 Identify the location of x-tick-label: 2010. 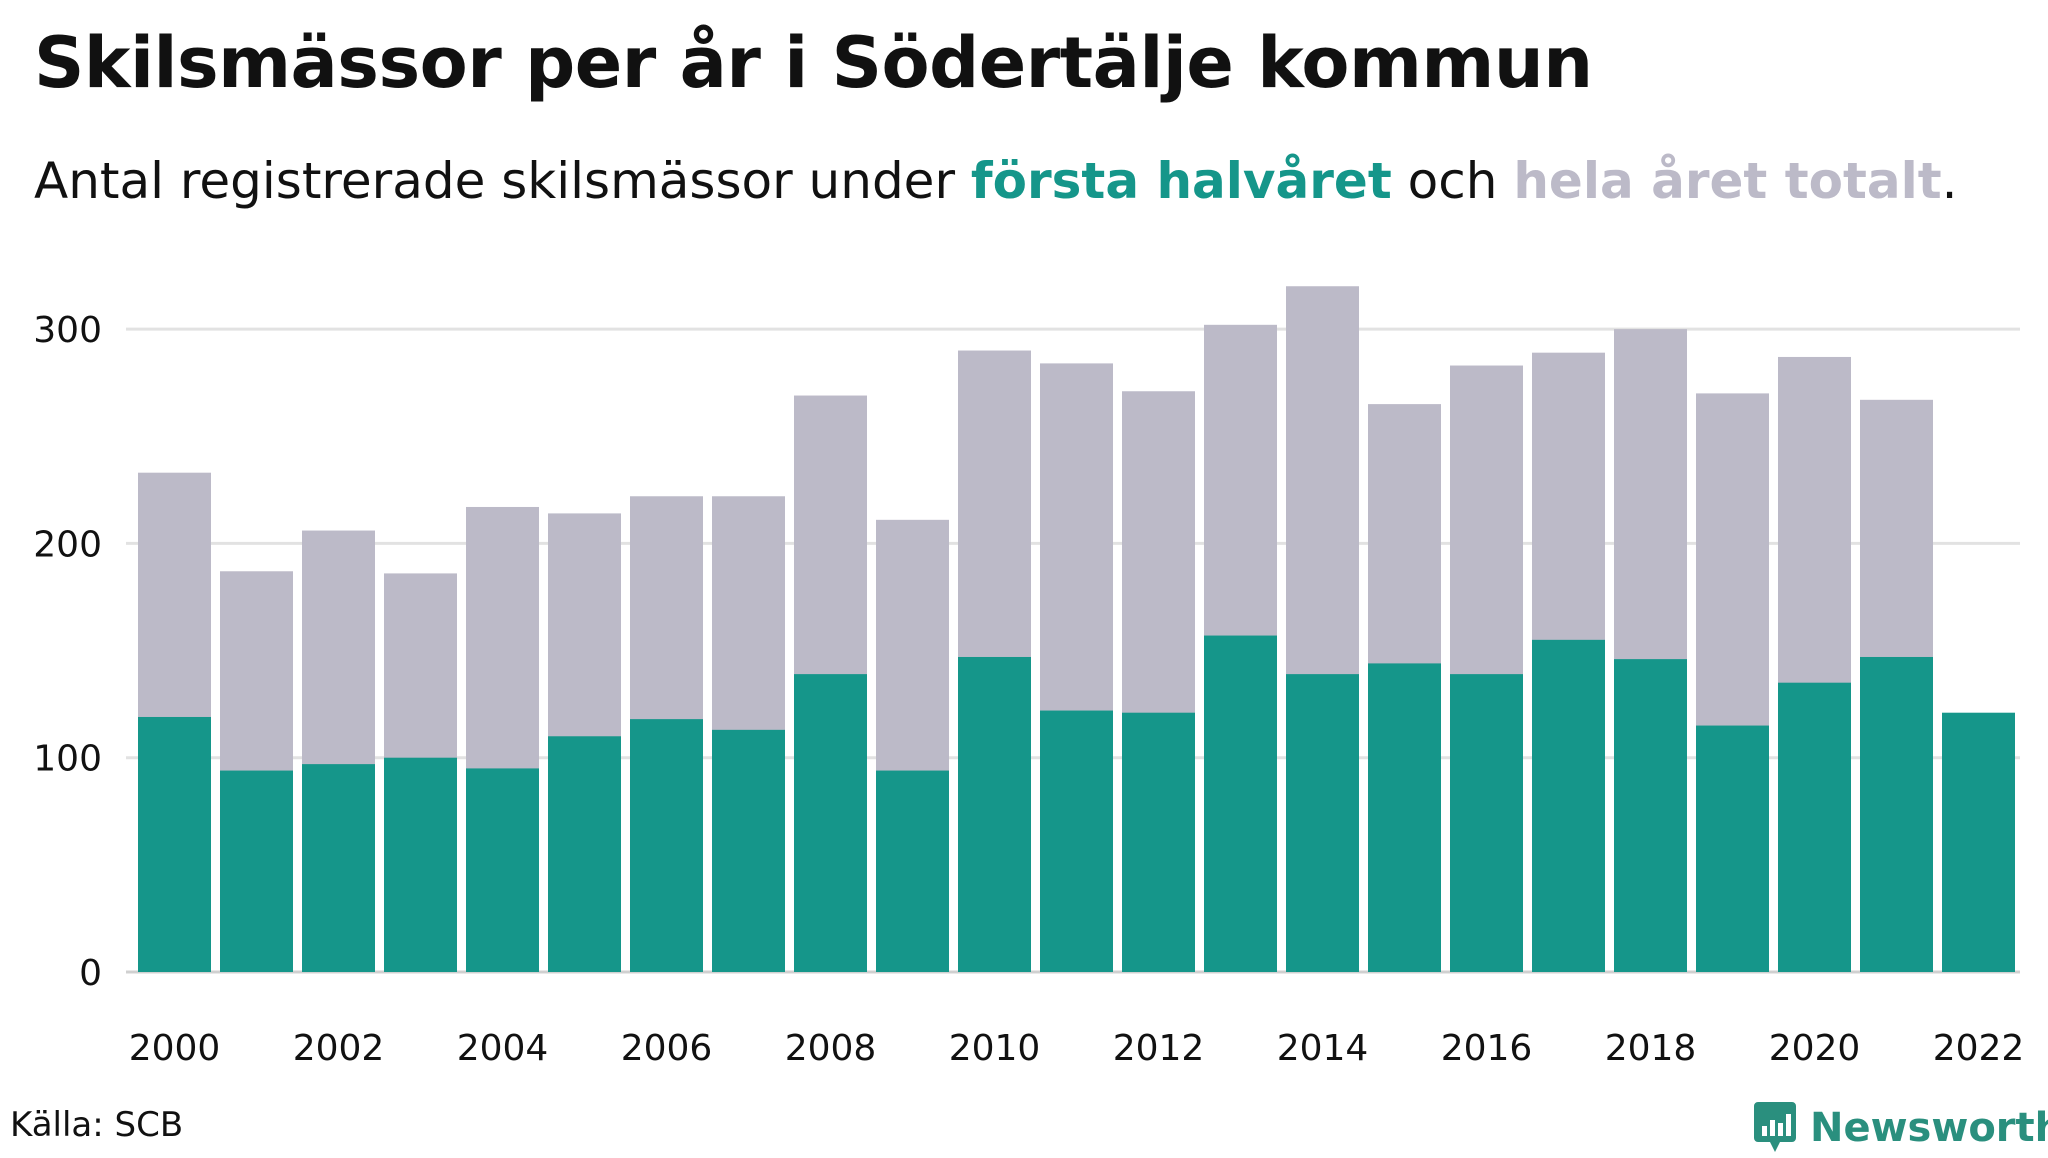
(995, 1048).